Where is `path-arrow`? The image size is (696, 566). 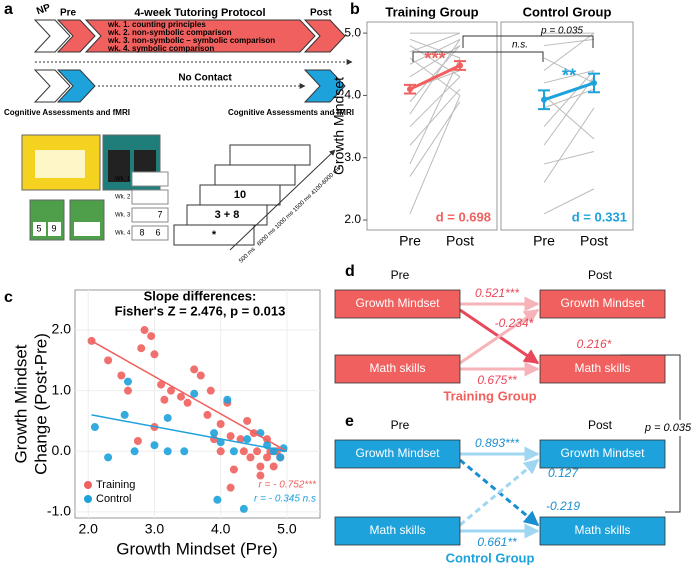 path-arrow is located at coordinates (499, 492).